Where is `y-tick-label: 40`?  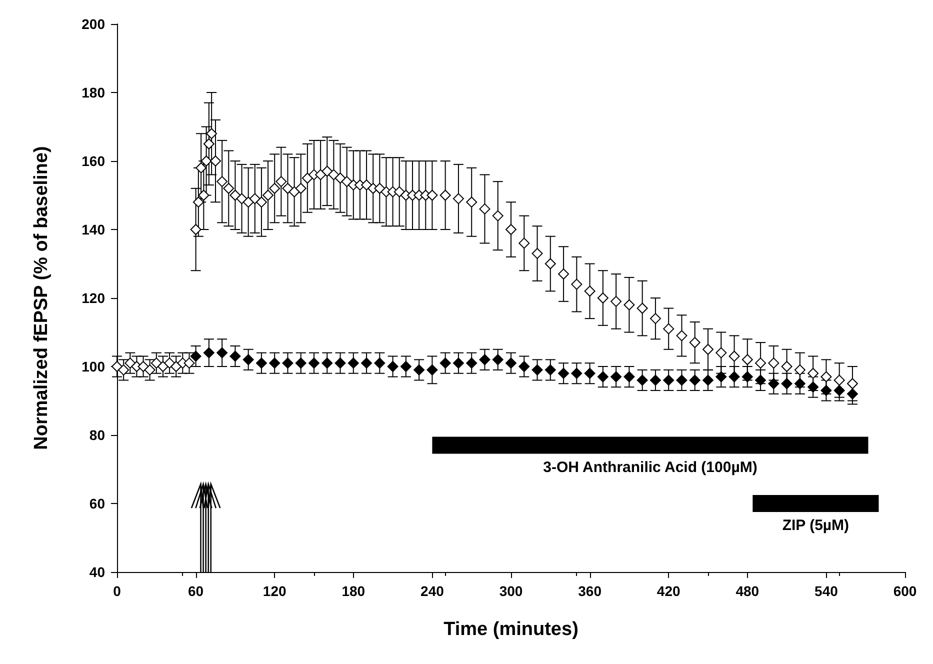 y-tick-label: 40 is located at coordinates (97, 572).